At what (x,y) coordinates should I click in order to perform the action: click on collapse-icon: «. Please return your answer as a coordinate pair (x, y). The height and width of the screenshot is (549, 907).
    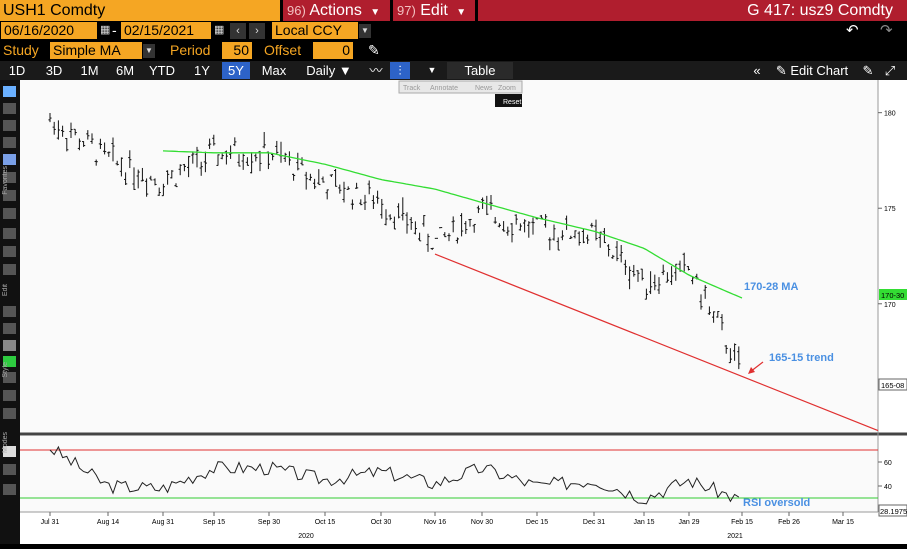
    Looking at the image, I should click on (757, 70).